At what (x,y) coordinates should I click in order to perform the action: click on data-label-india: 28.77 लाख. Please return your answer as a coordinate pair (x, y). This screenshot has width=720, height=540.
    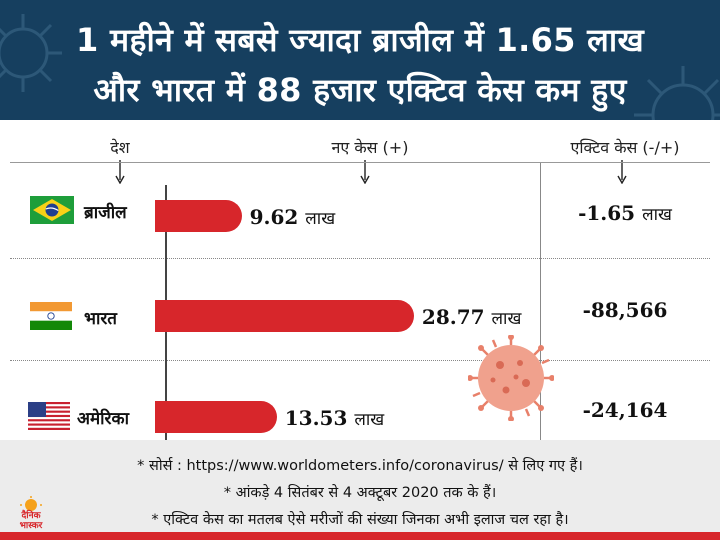
    Looking at the image, I should click on (471, 317).